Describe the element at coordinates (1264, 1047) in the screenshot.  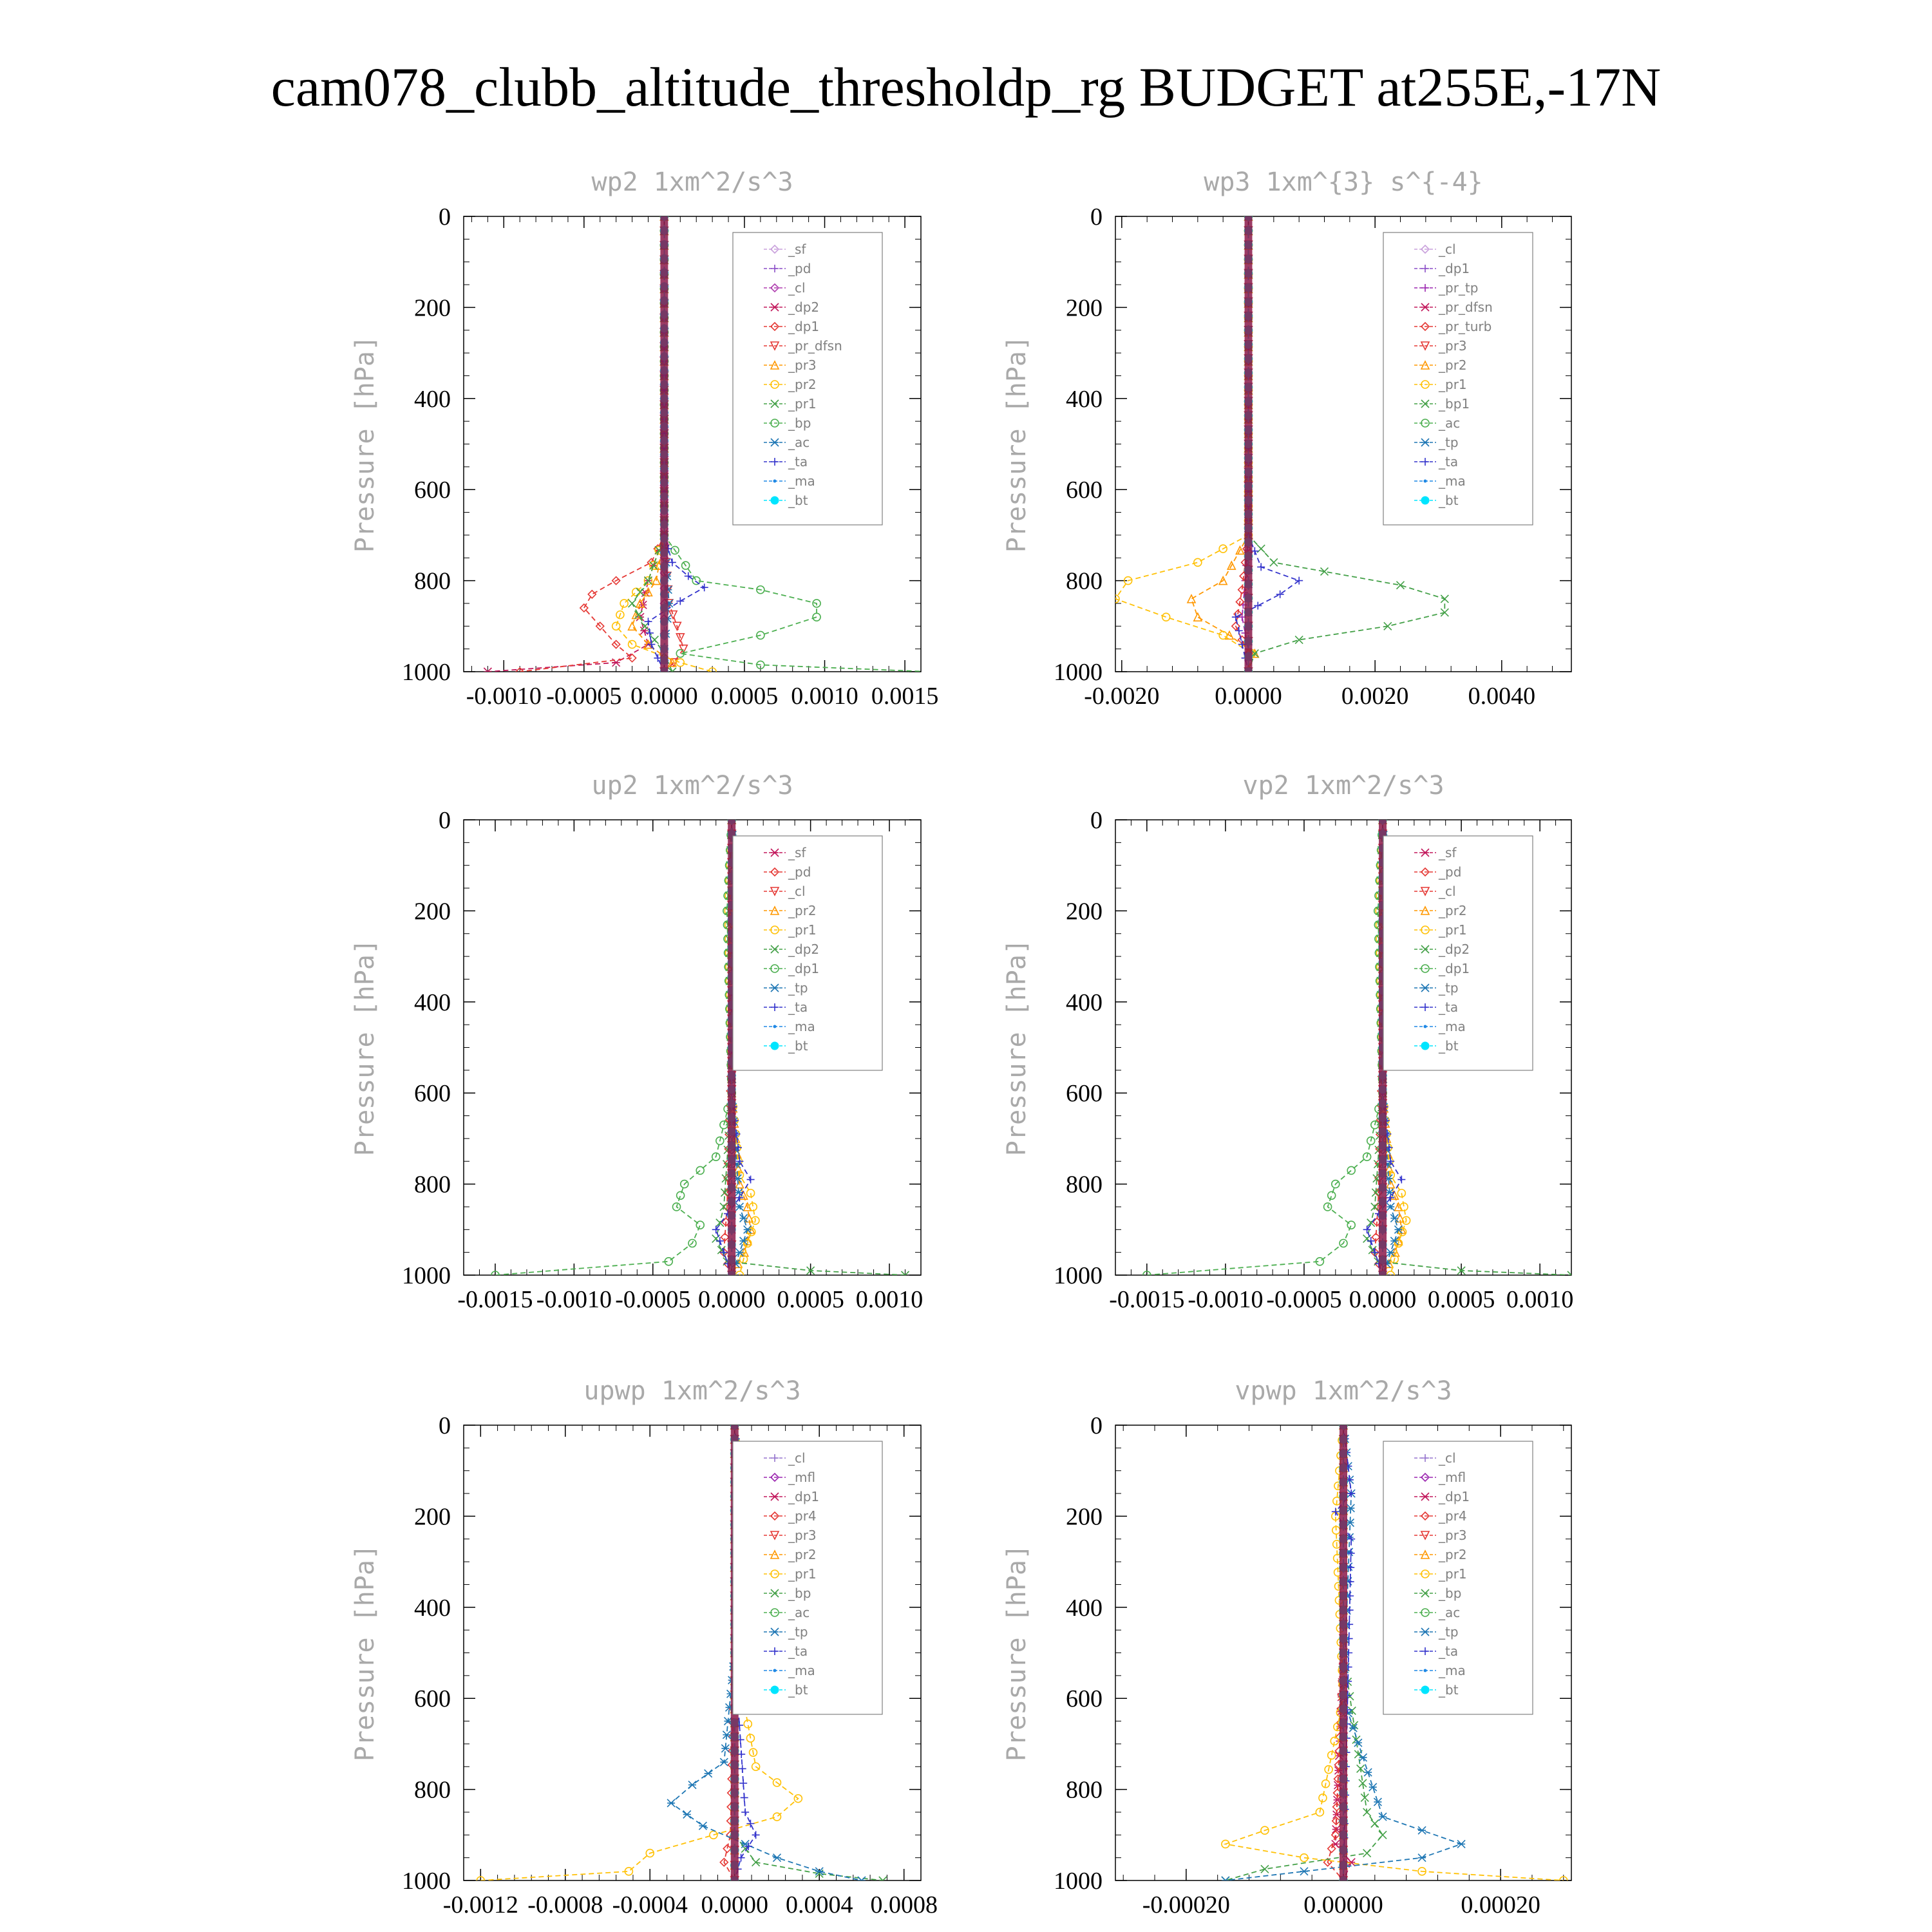
I see `series-line-dp1` at that location.